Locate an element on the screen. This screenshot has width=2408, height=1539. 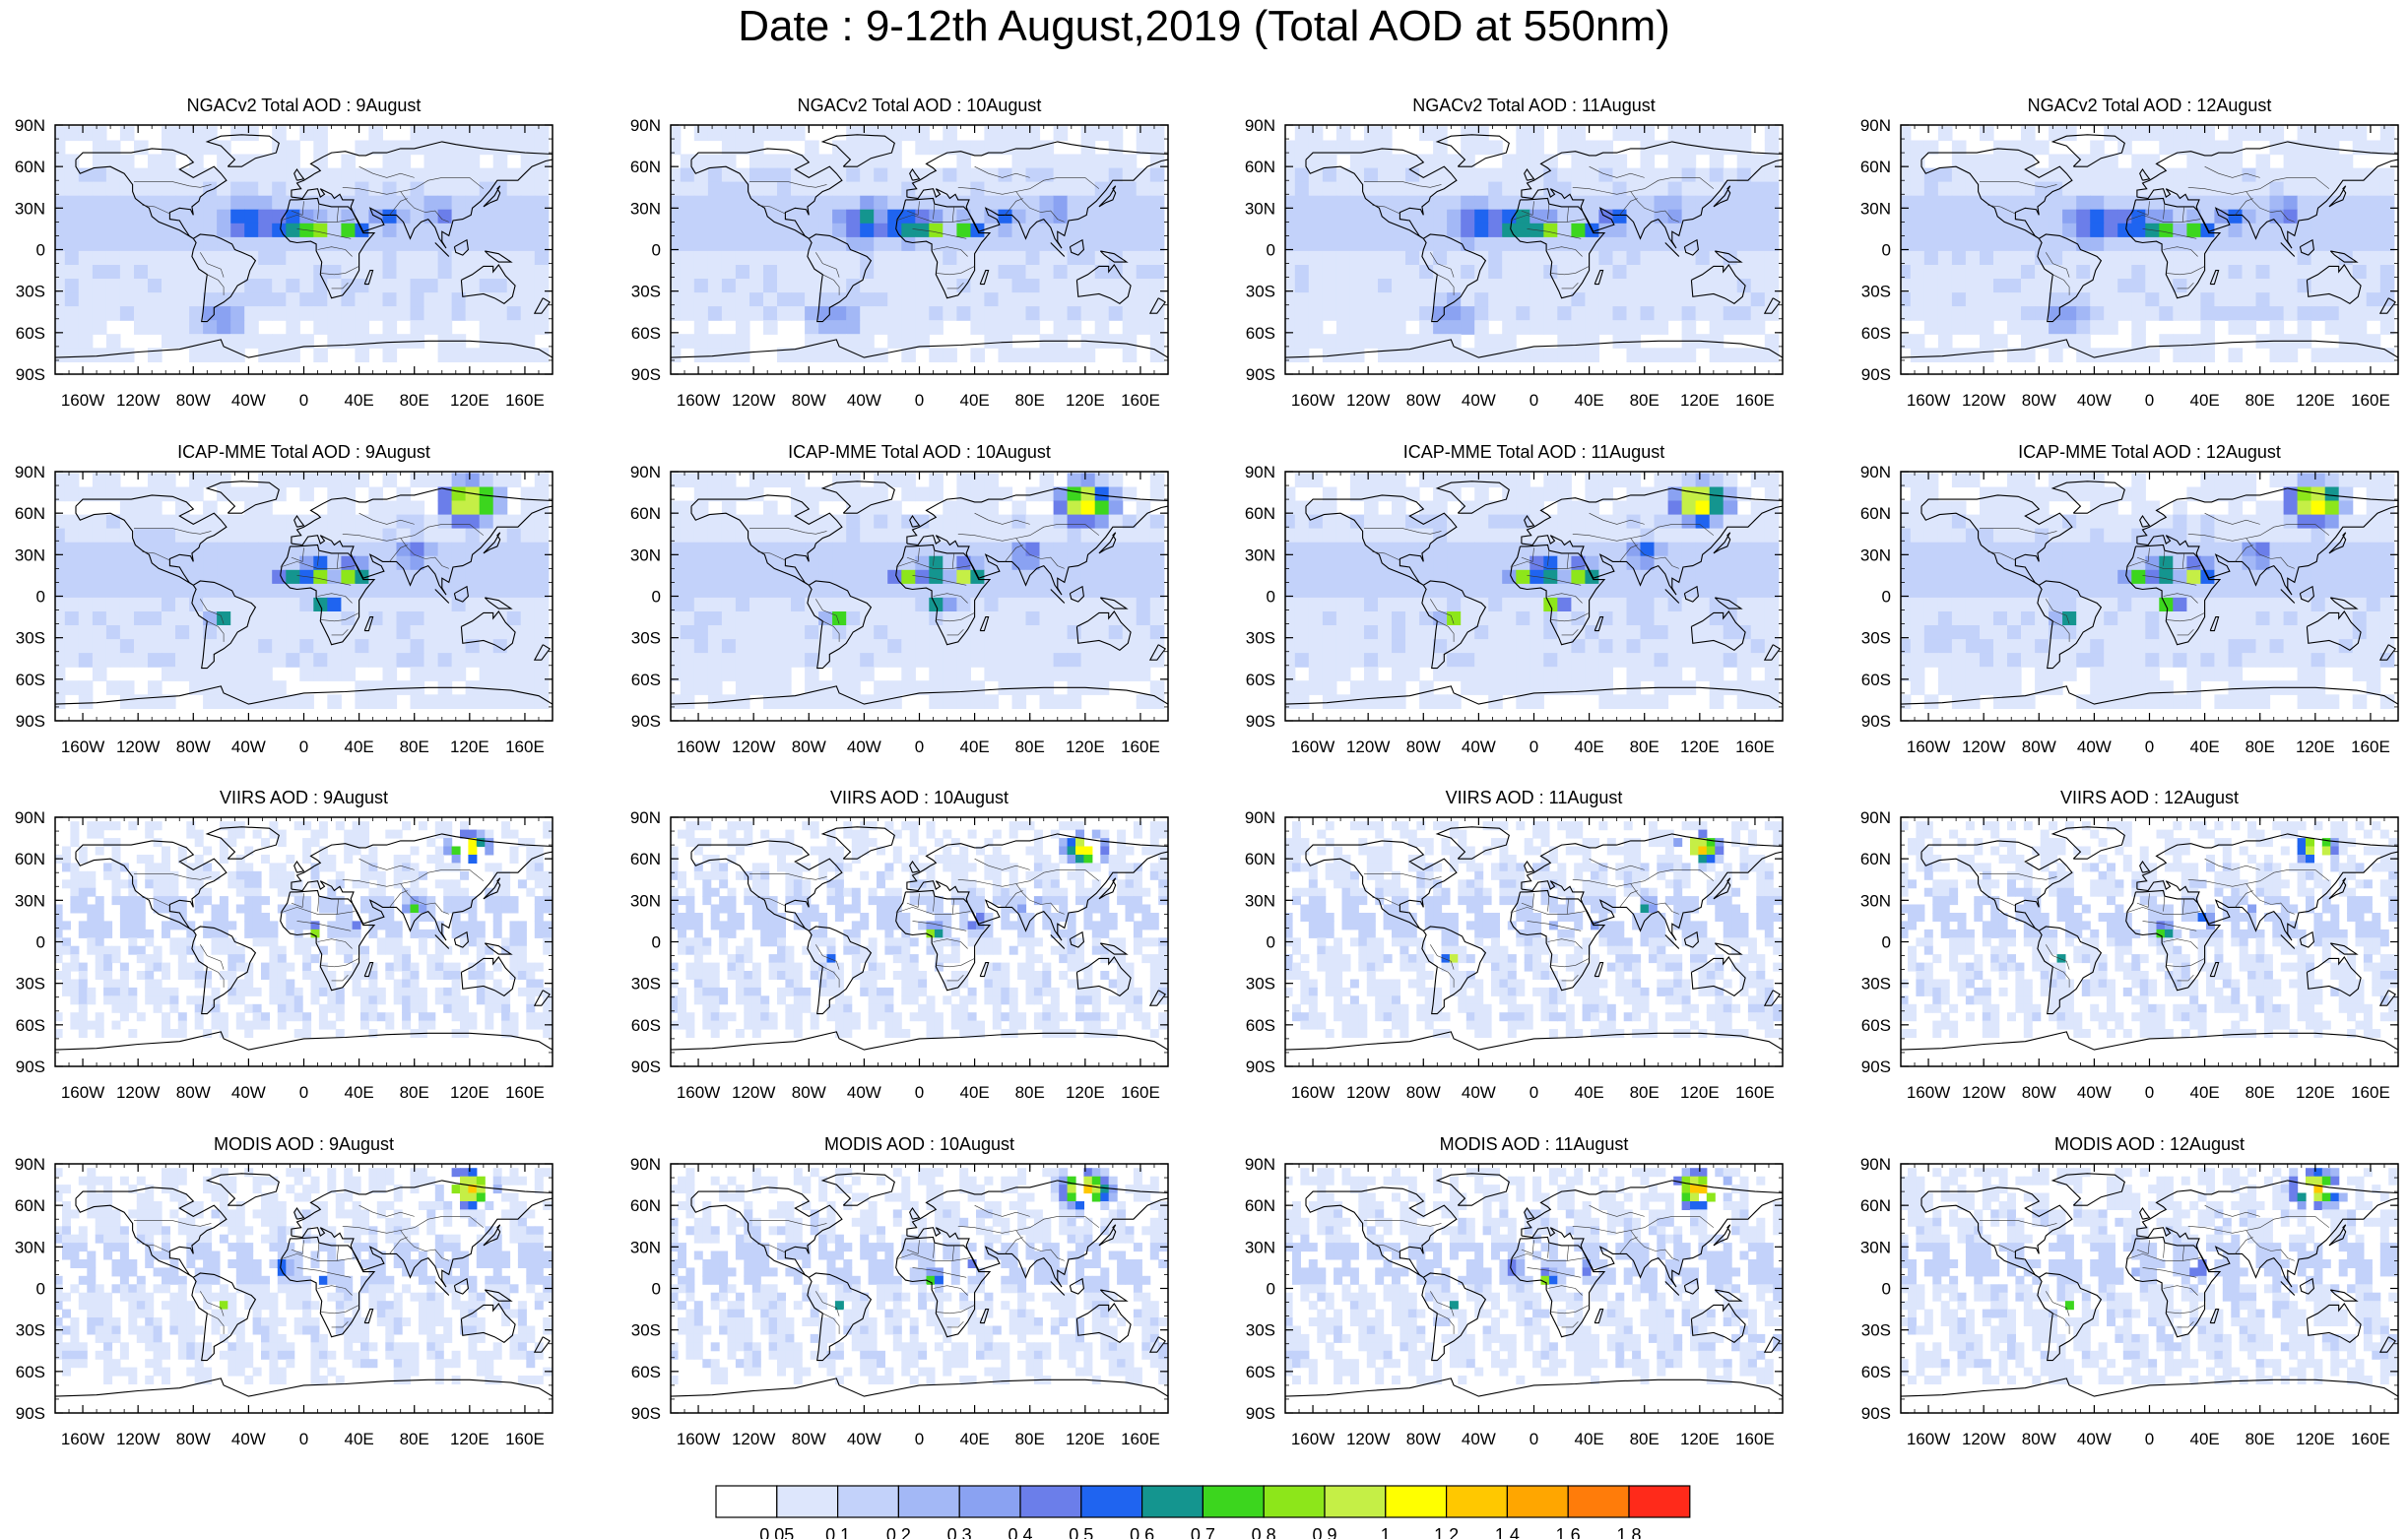
colorbar-label: 0.1 is located at coordinates (838, 1532).